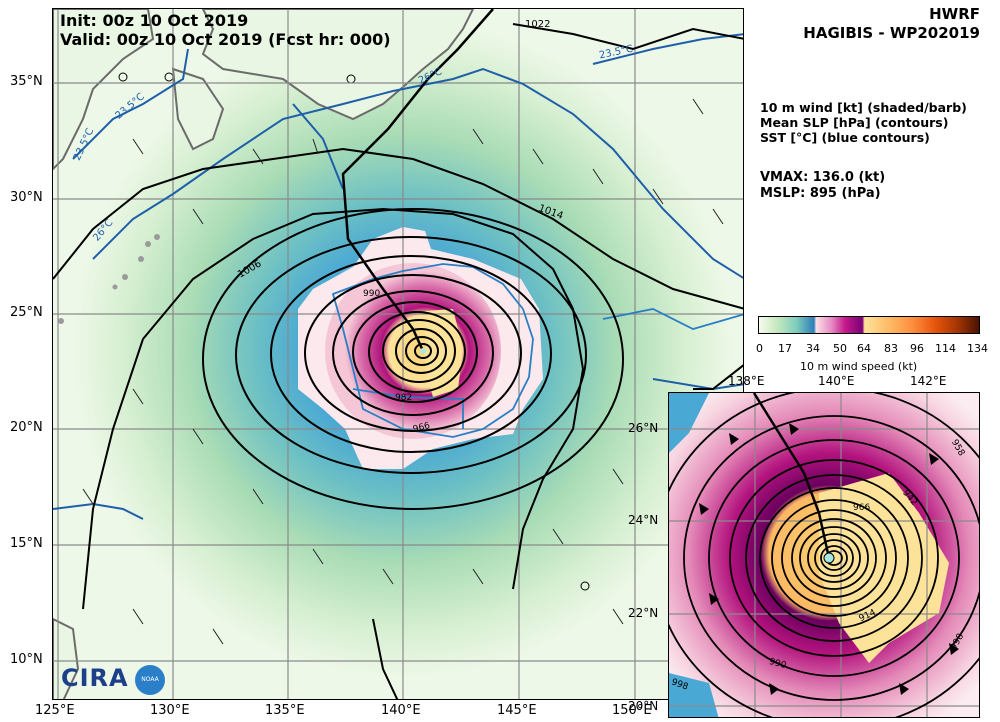 This screenshot has height=722, width=1000. Describe the element at coordinates (538, 24) in the screenshot. I see `slp-label-1022: 1022` at that location.